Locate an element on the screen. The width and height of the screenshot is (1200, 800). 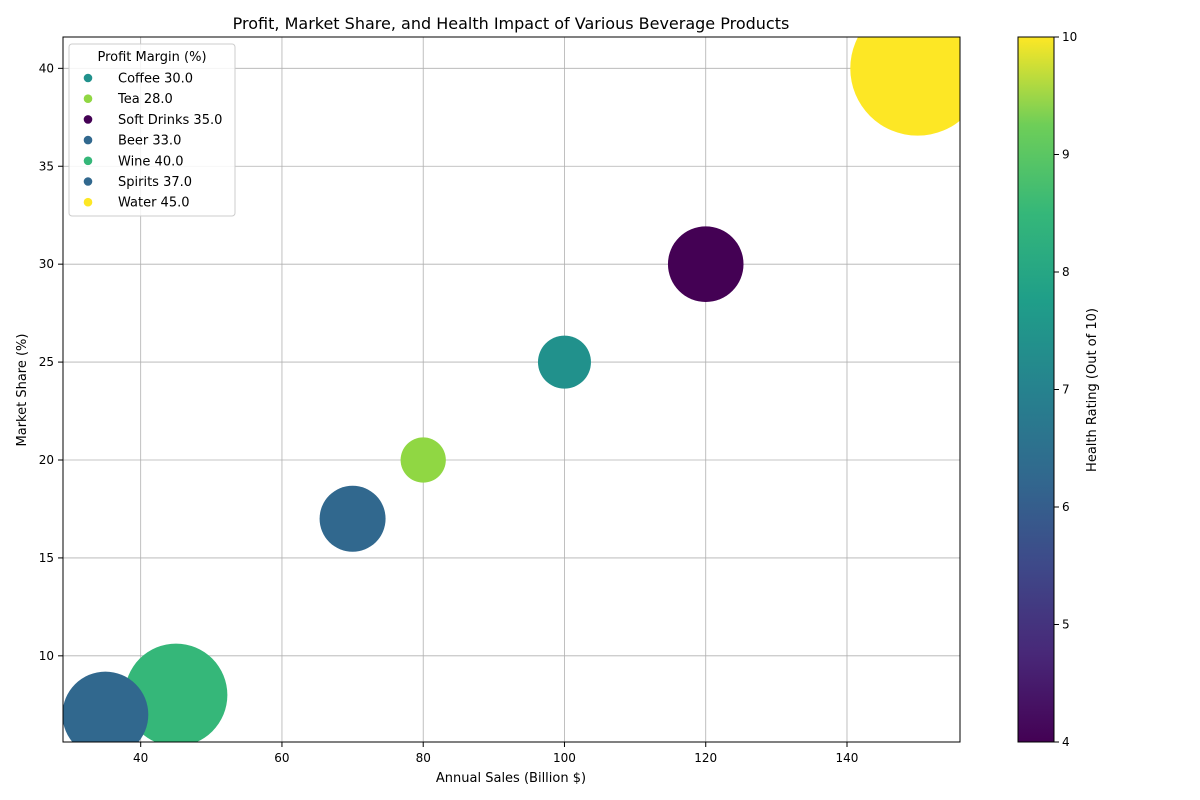
y-axis-label: Market Share (%) is located at coordinates (22, 390).